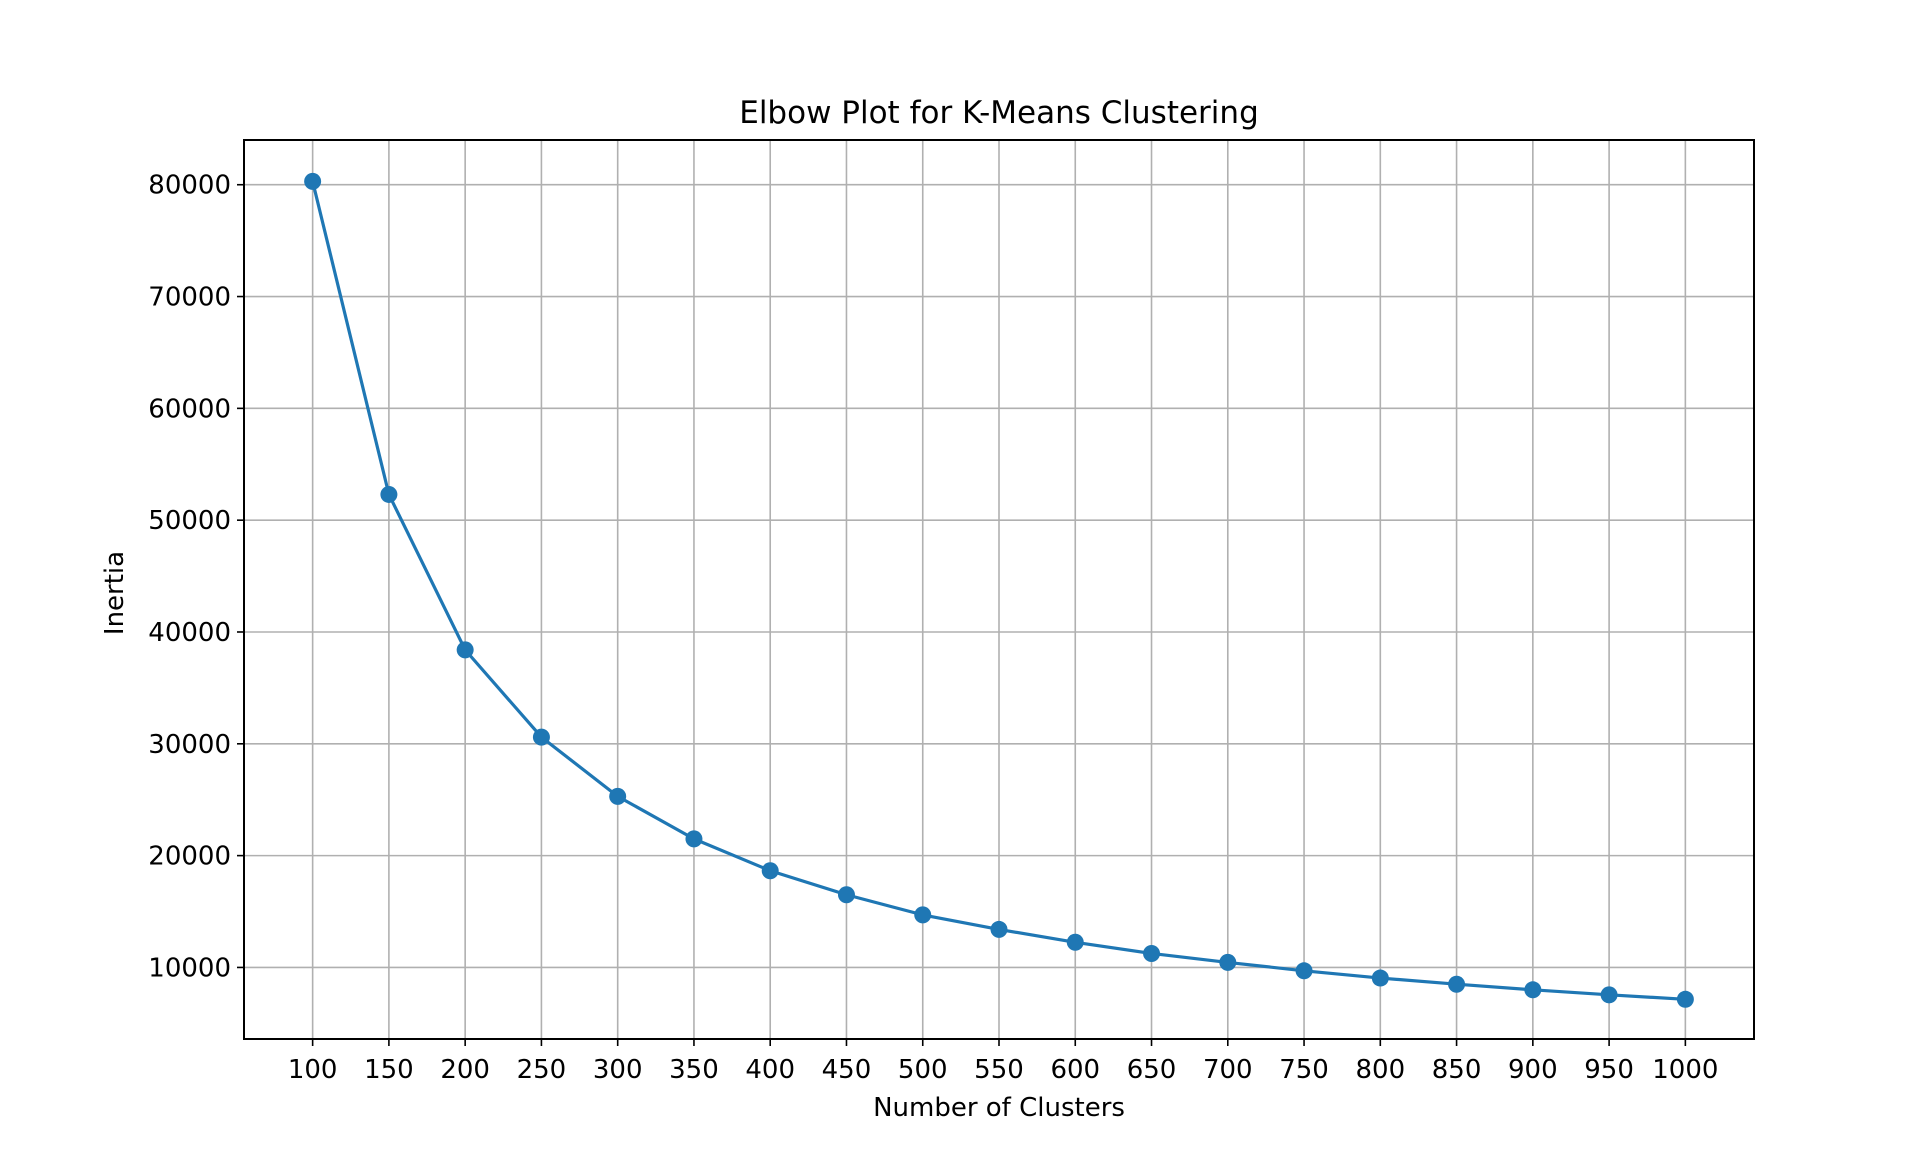  What do you see at coordinates (618, 1070) in the screenshot?
I see `x-tick-label: 300` at bounding box center [618, 1070].